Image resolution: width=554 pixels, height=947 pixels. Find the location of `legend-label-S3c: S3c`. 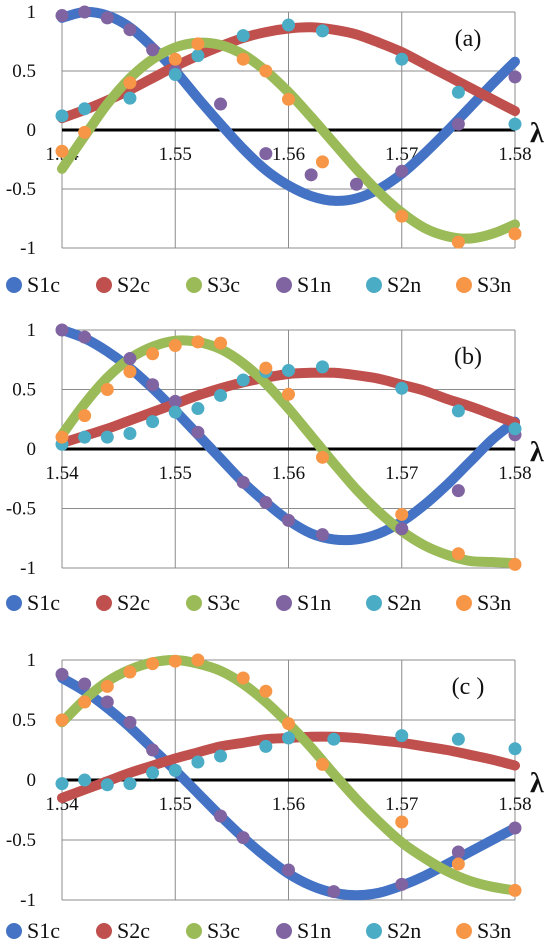

legend-label-S3c: S3c is located at coordinates (223, 602).